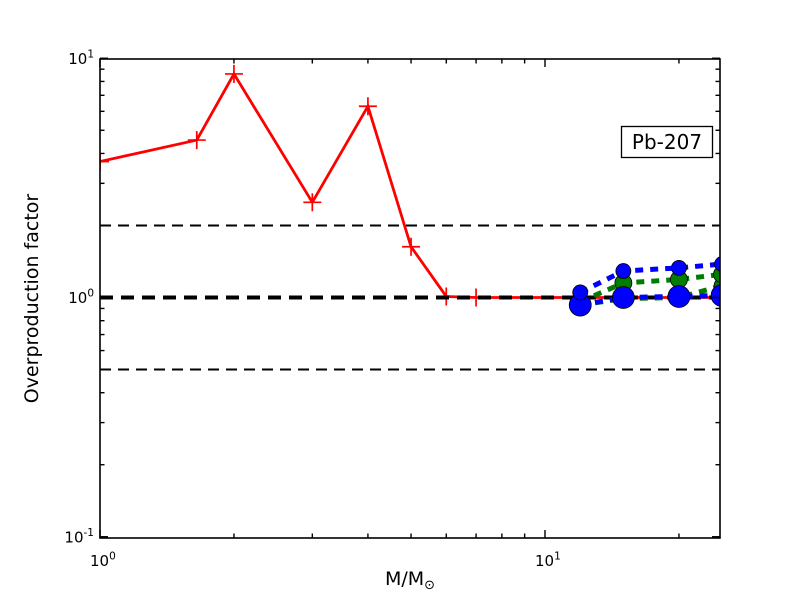 The height and width of the screenshot is (600, 800). What do you see at coordinates (81, 298) in the screenshot?
I see `y-tick-label: 10⁰` at bounding box center [81, 298].